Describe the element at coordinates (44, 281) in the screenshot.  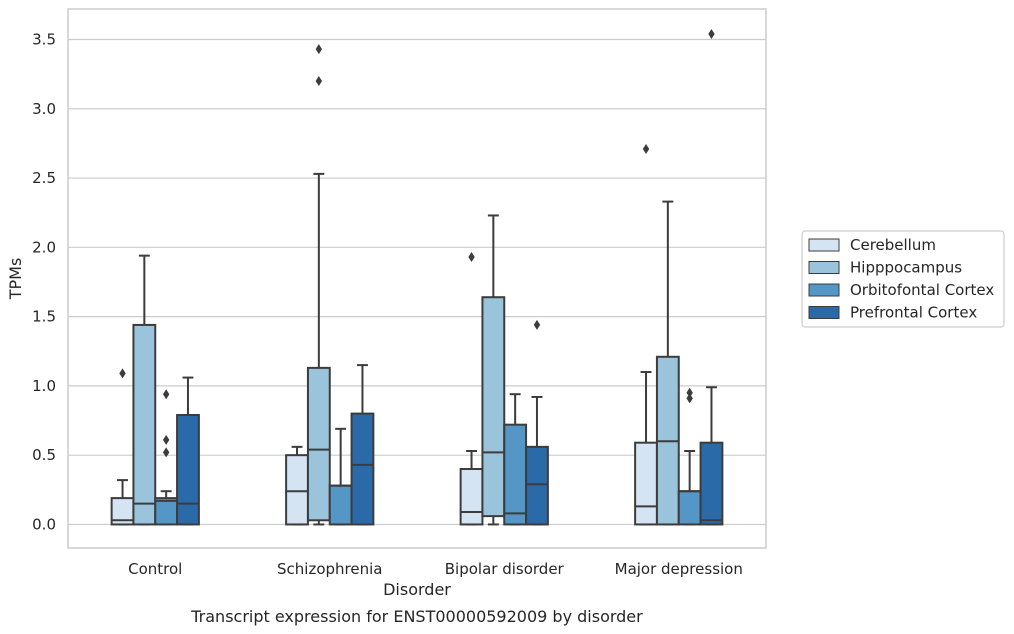
I see `y-tick-labels: 0.0 0.5 1.0 1.5 2.0 2.5 3.0 3.5` at that location.